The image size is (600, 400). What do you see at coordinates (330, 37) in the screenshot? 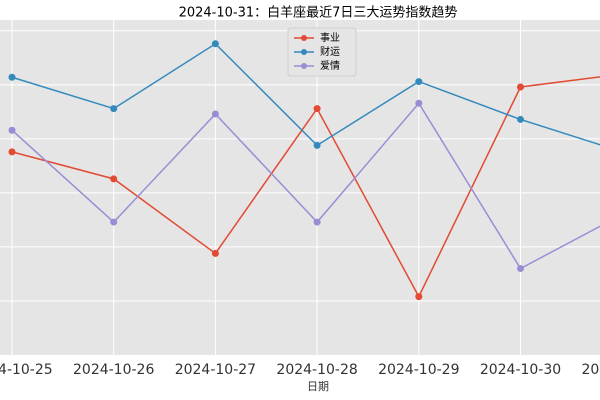
I see `legend-label: 事业` at bounding box center [330, 37].